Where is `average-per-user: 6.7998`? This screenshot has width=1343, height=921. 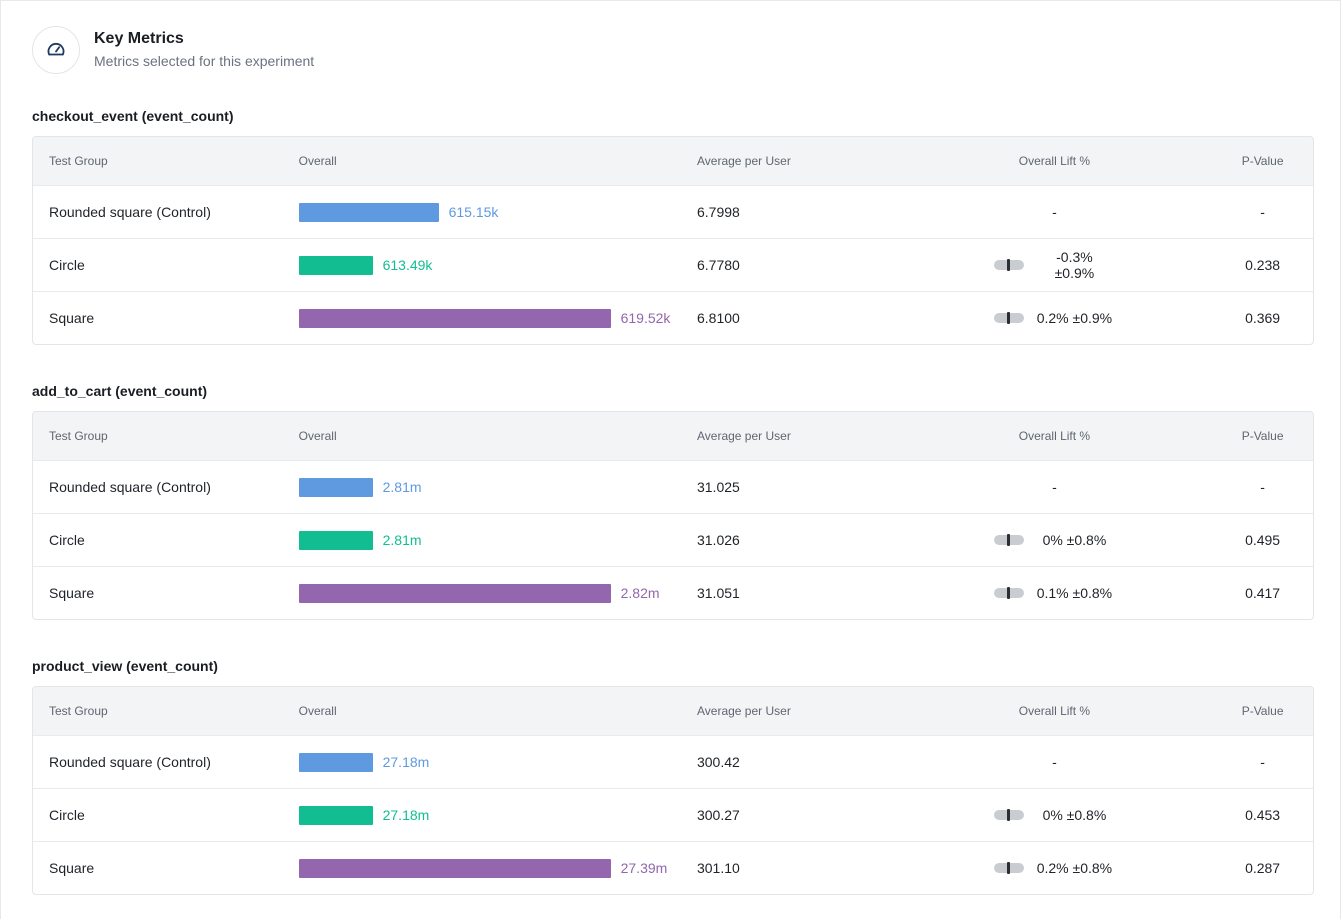 average-per-user: 6.7998 is located at coordinates (718, 212).